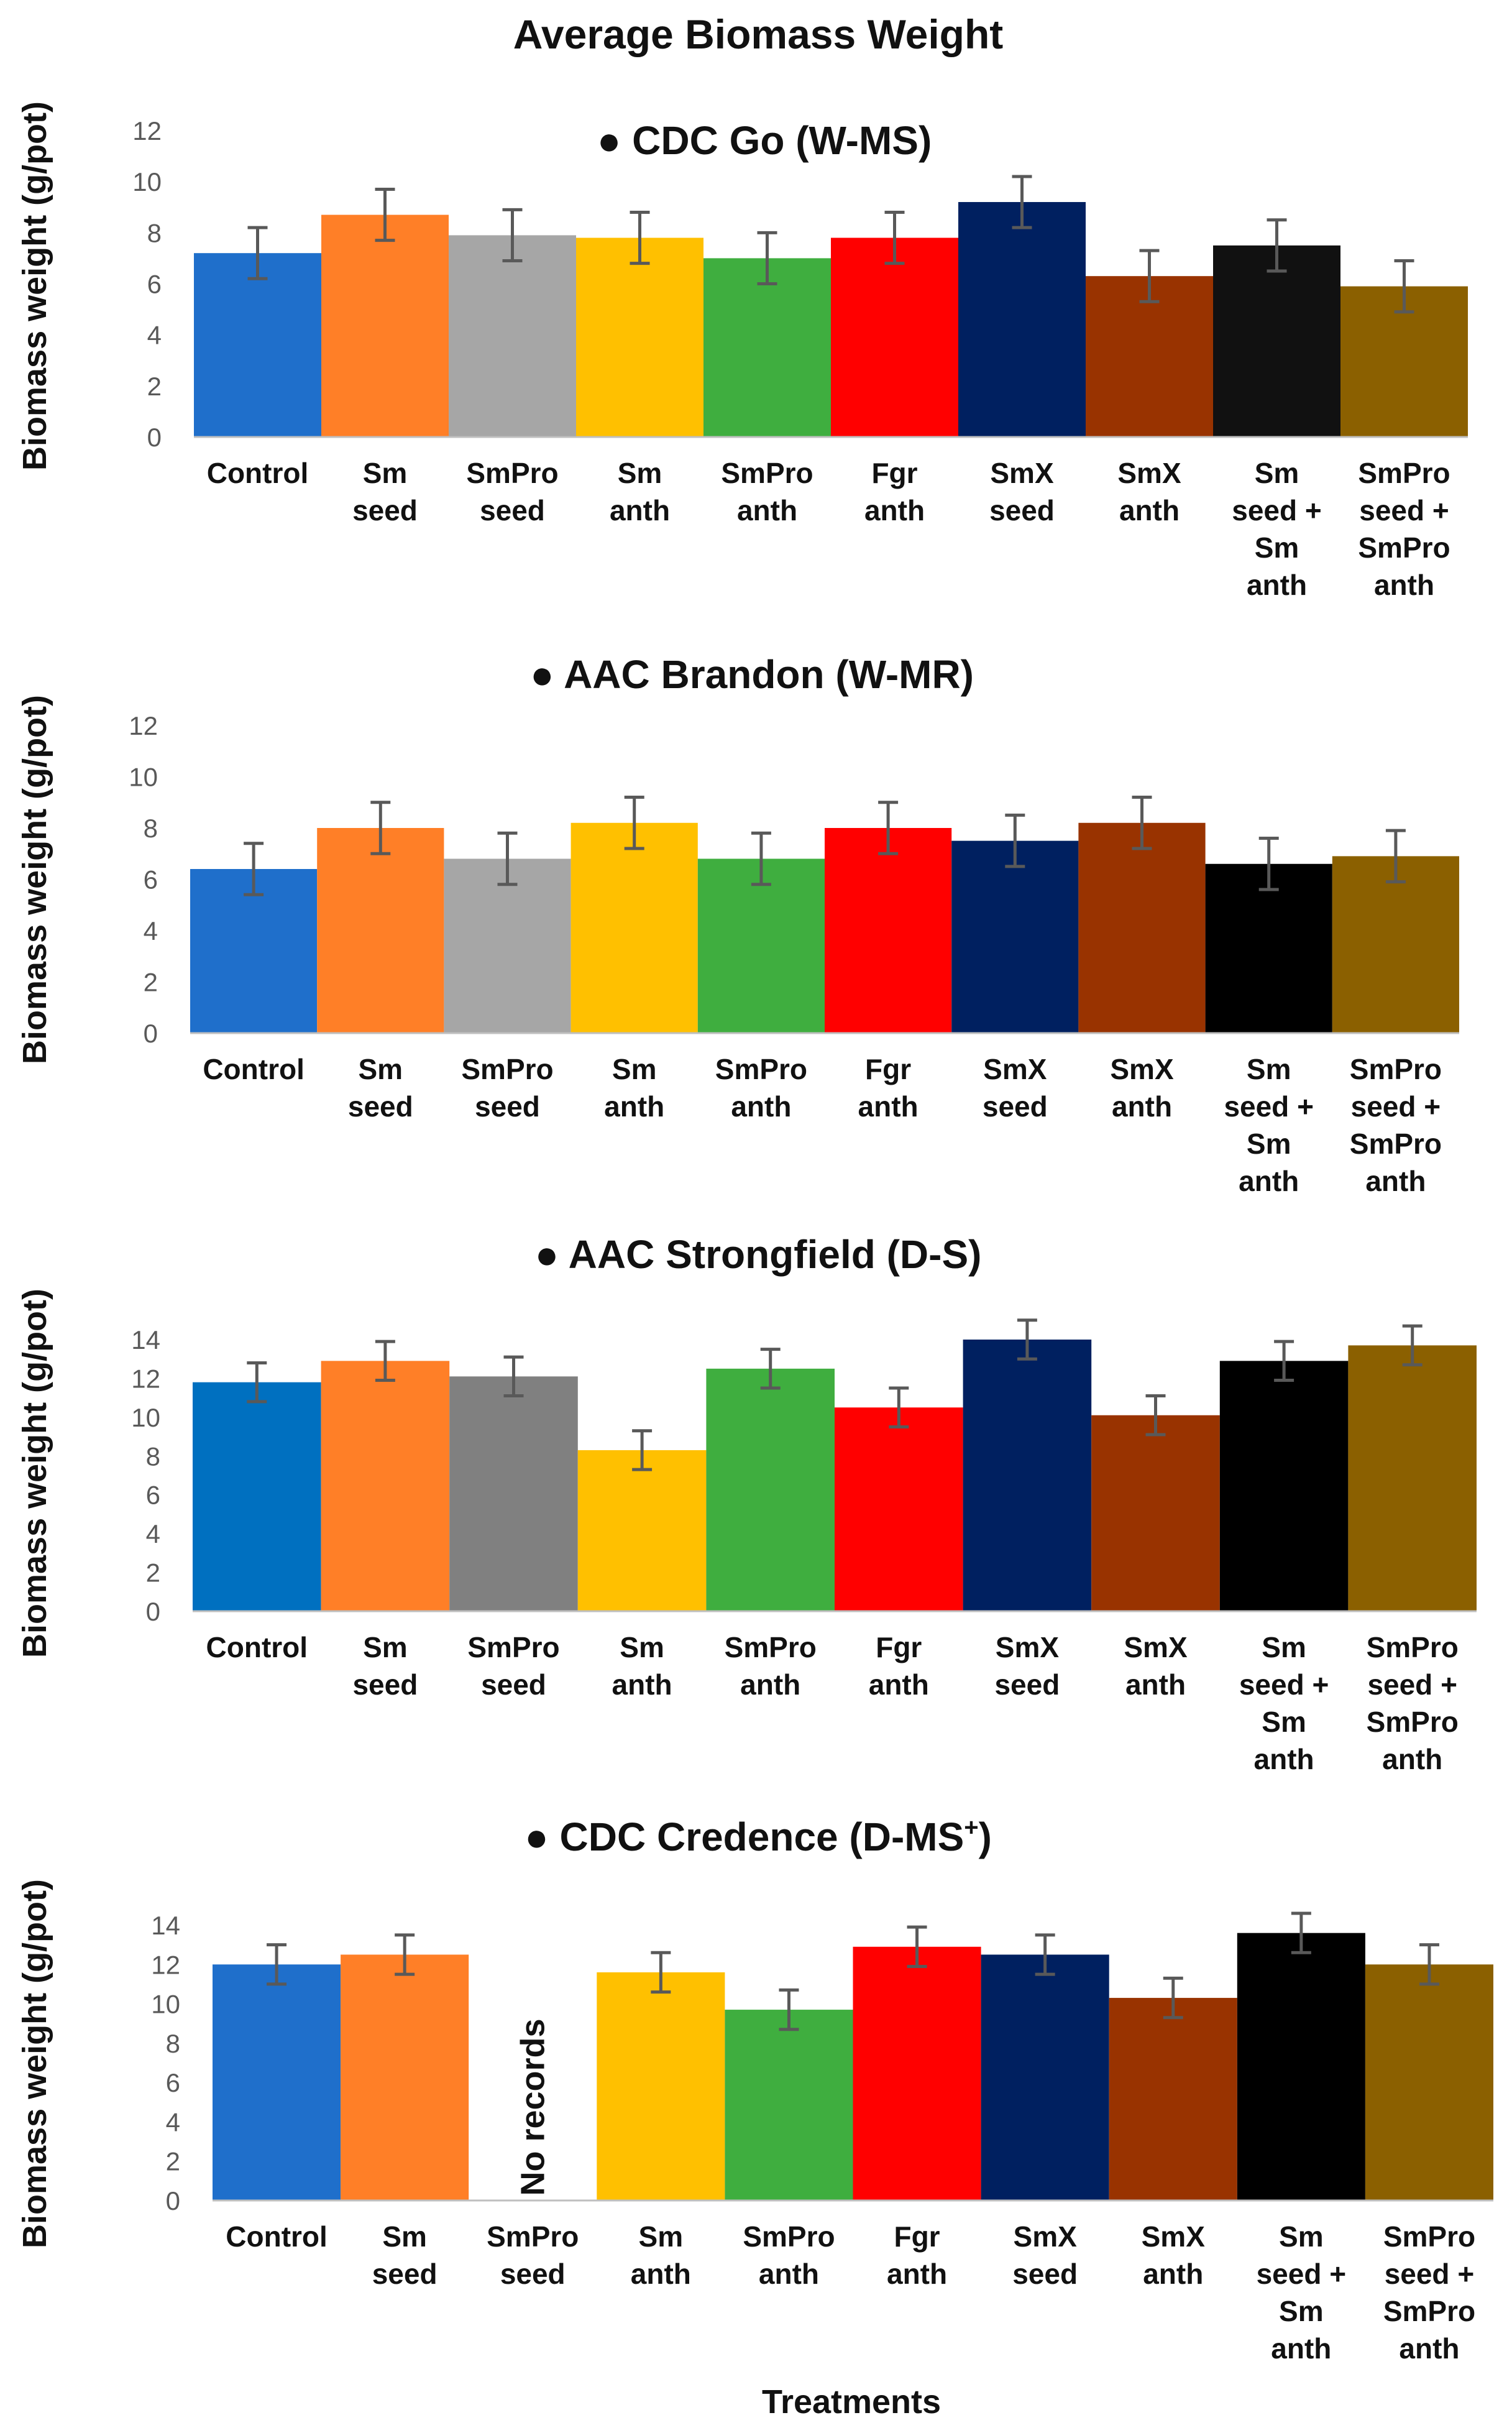 This screenshot has width=1512, height=2428. I want to click on category-label: Fgr anth, so click(899, 1666).